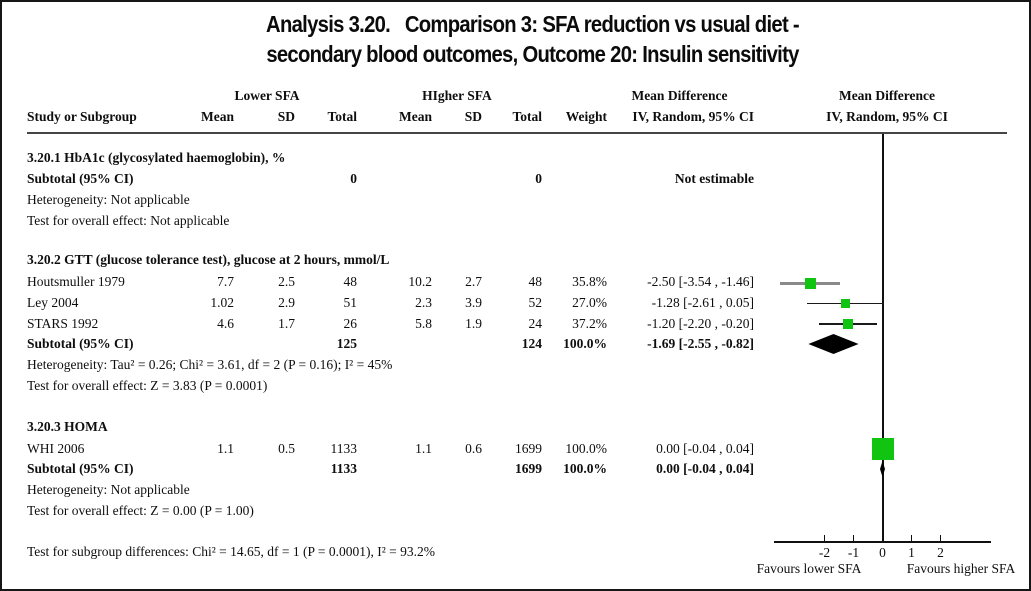 Image resolution: width=1031 pixels, height=591 pixels. Describe the element at coordinates (883, 338) in the screenshot. I see `zero-effect-line` at that location.